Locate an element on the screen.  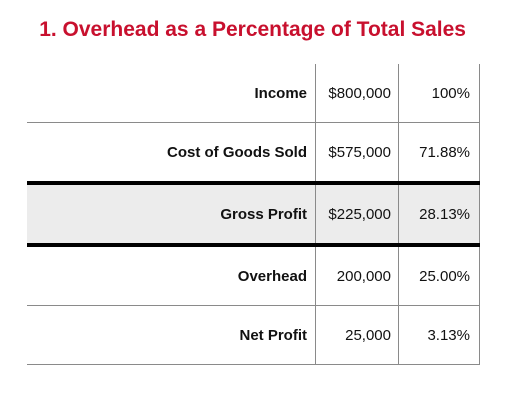
table-row-income: Income $800,000 100% is located at coordinates (253, 93).